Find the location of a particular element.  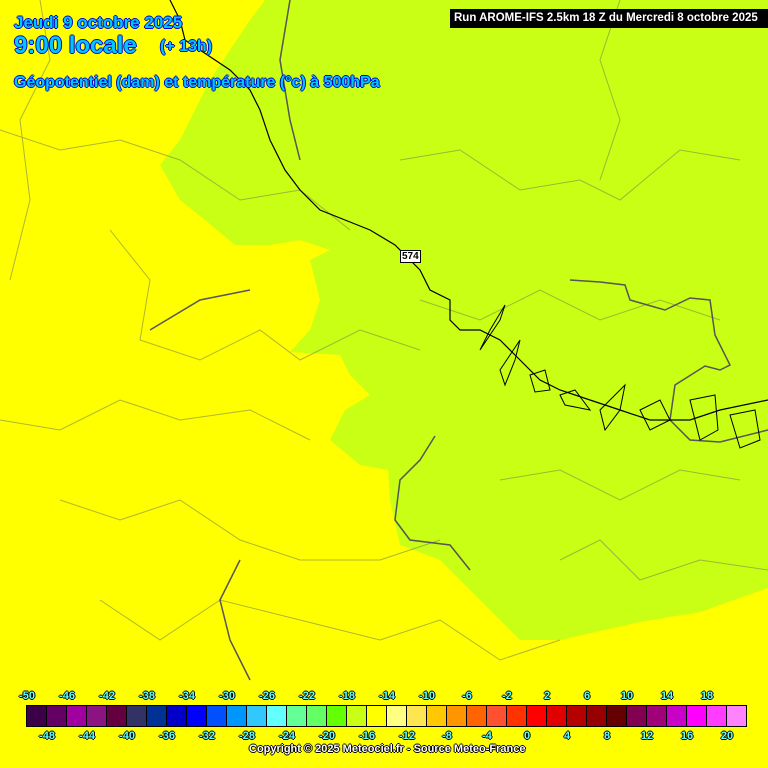

lead-time: (+ 13h) is located at coordinates (186, 46).